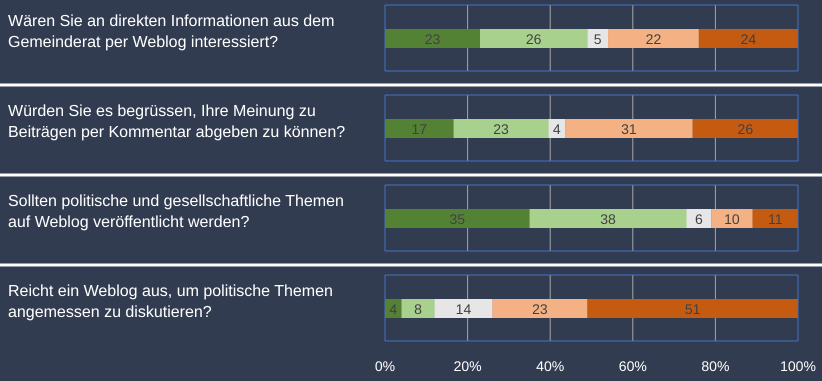  What do you see at coordinates (550, 366) in the screenshot?
I see `x-tick-label: 40%` at bounding box center [550, 366].